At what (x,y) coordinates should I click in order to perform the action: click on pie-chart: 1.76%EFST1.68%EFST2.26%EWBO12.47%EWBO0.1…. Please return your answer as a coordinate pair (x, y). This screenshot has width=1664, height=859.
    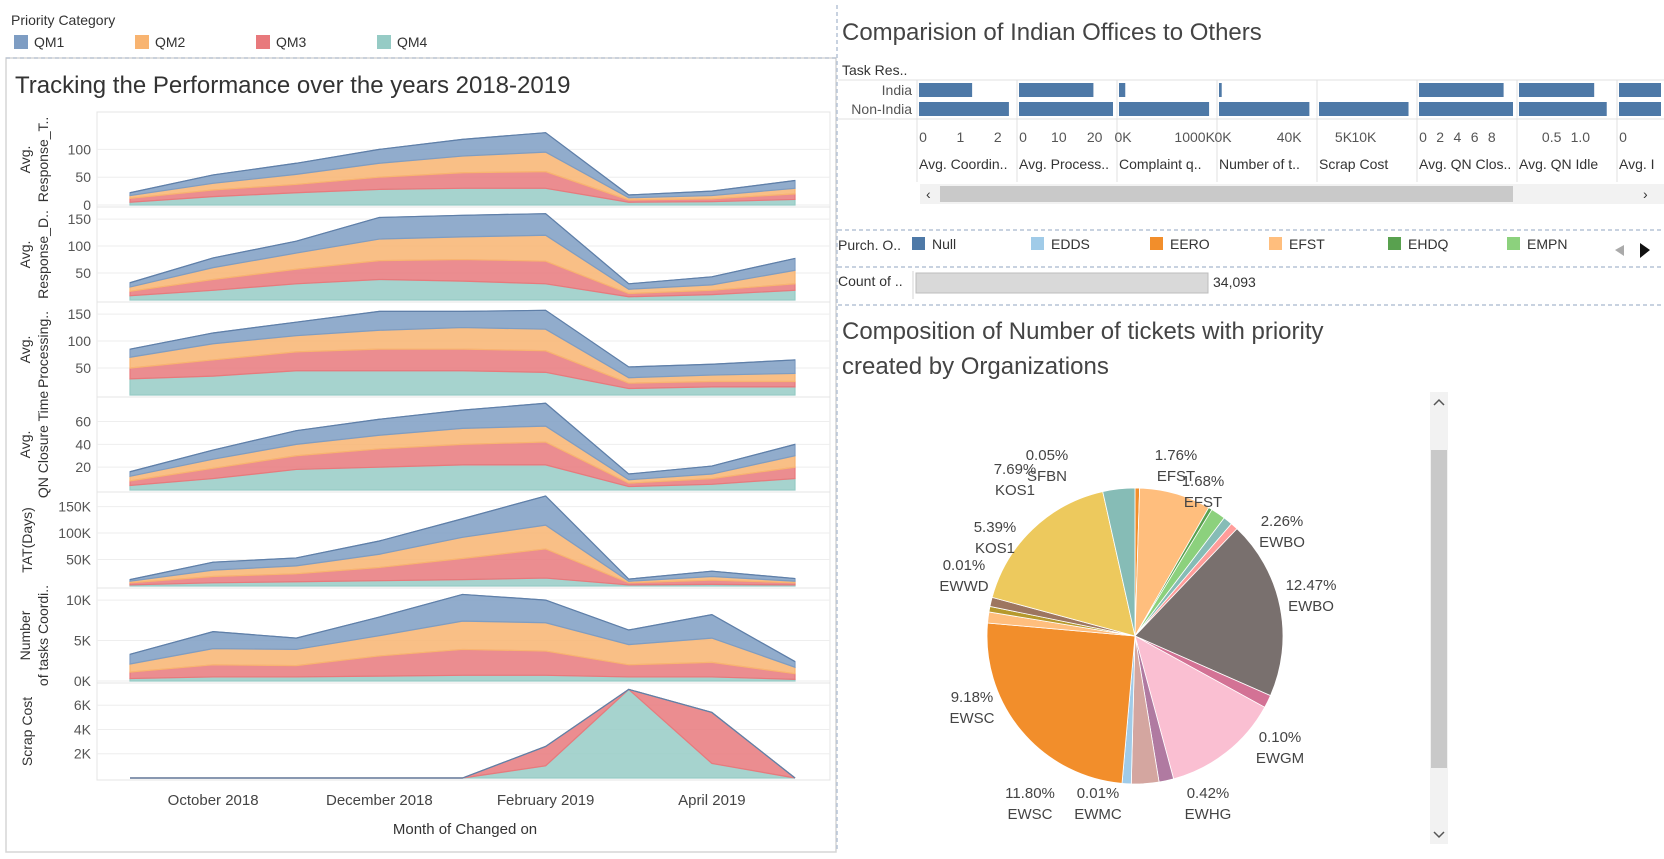
    Looking at the image, I should click on (1137, 635).